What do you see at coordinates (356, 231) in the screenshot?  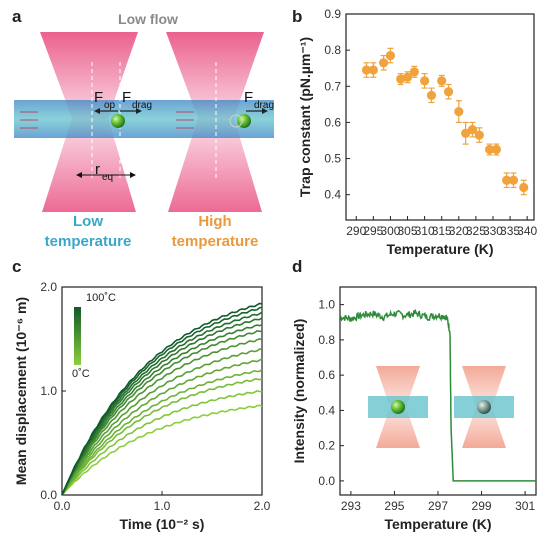 I see `chart-b-x-tick-label: 290` at bounding box center [356, 231].